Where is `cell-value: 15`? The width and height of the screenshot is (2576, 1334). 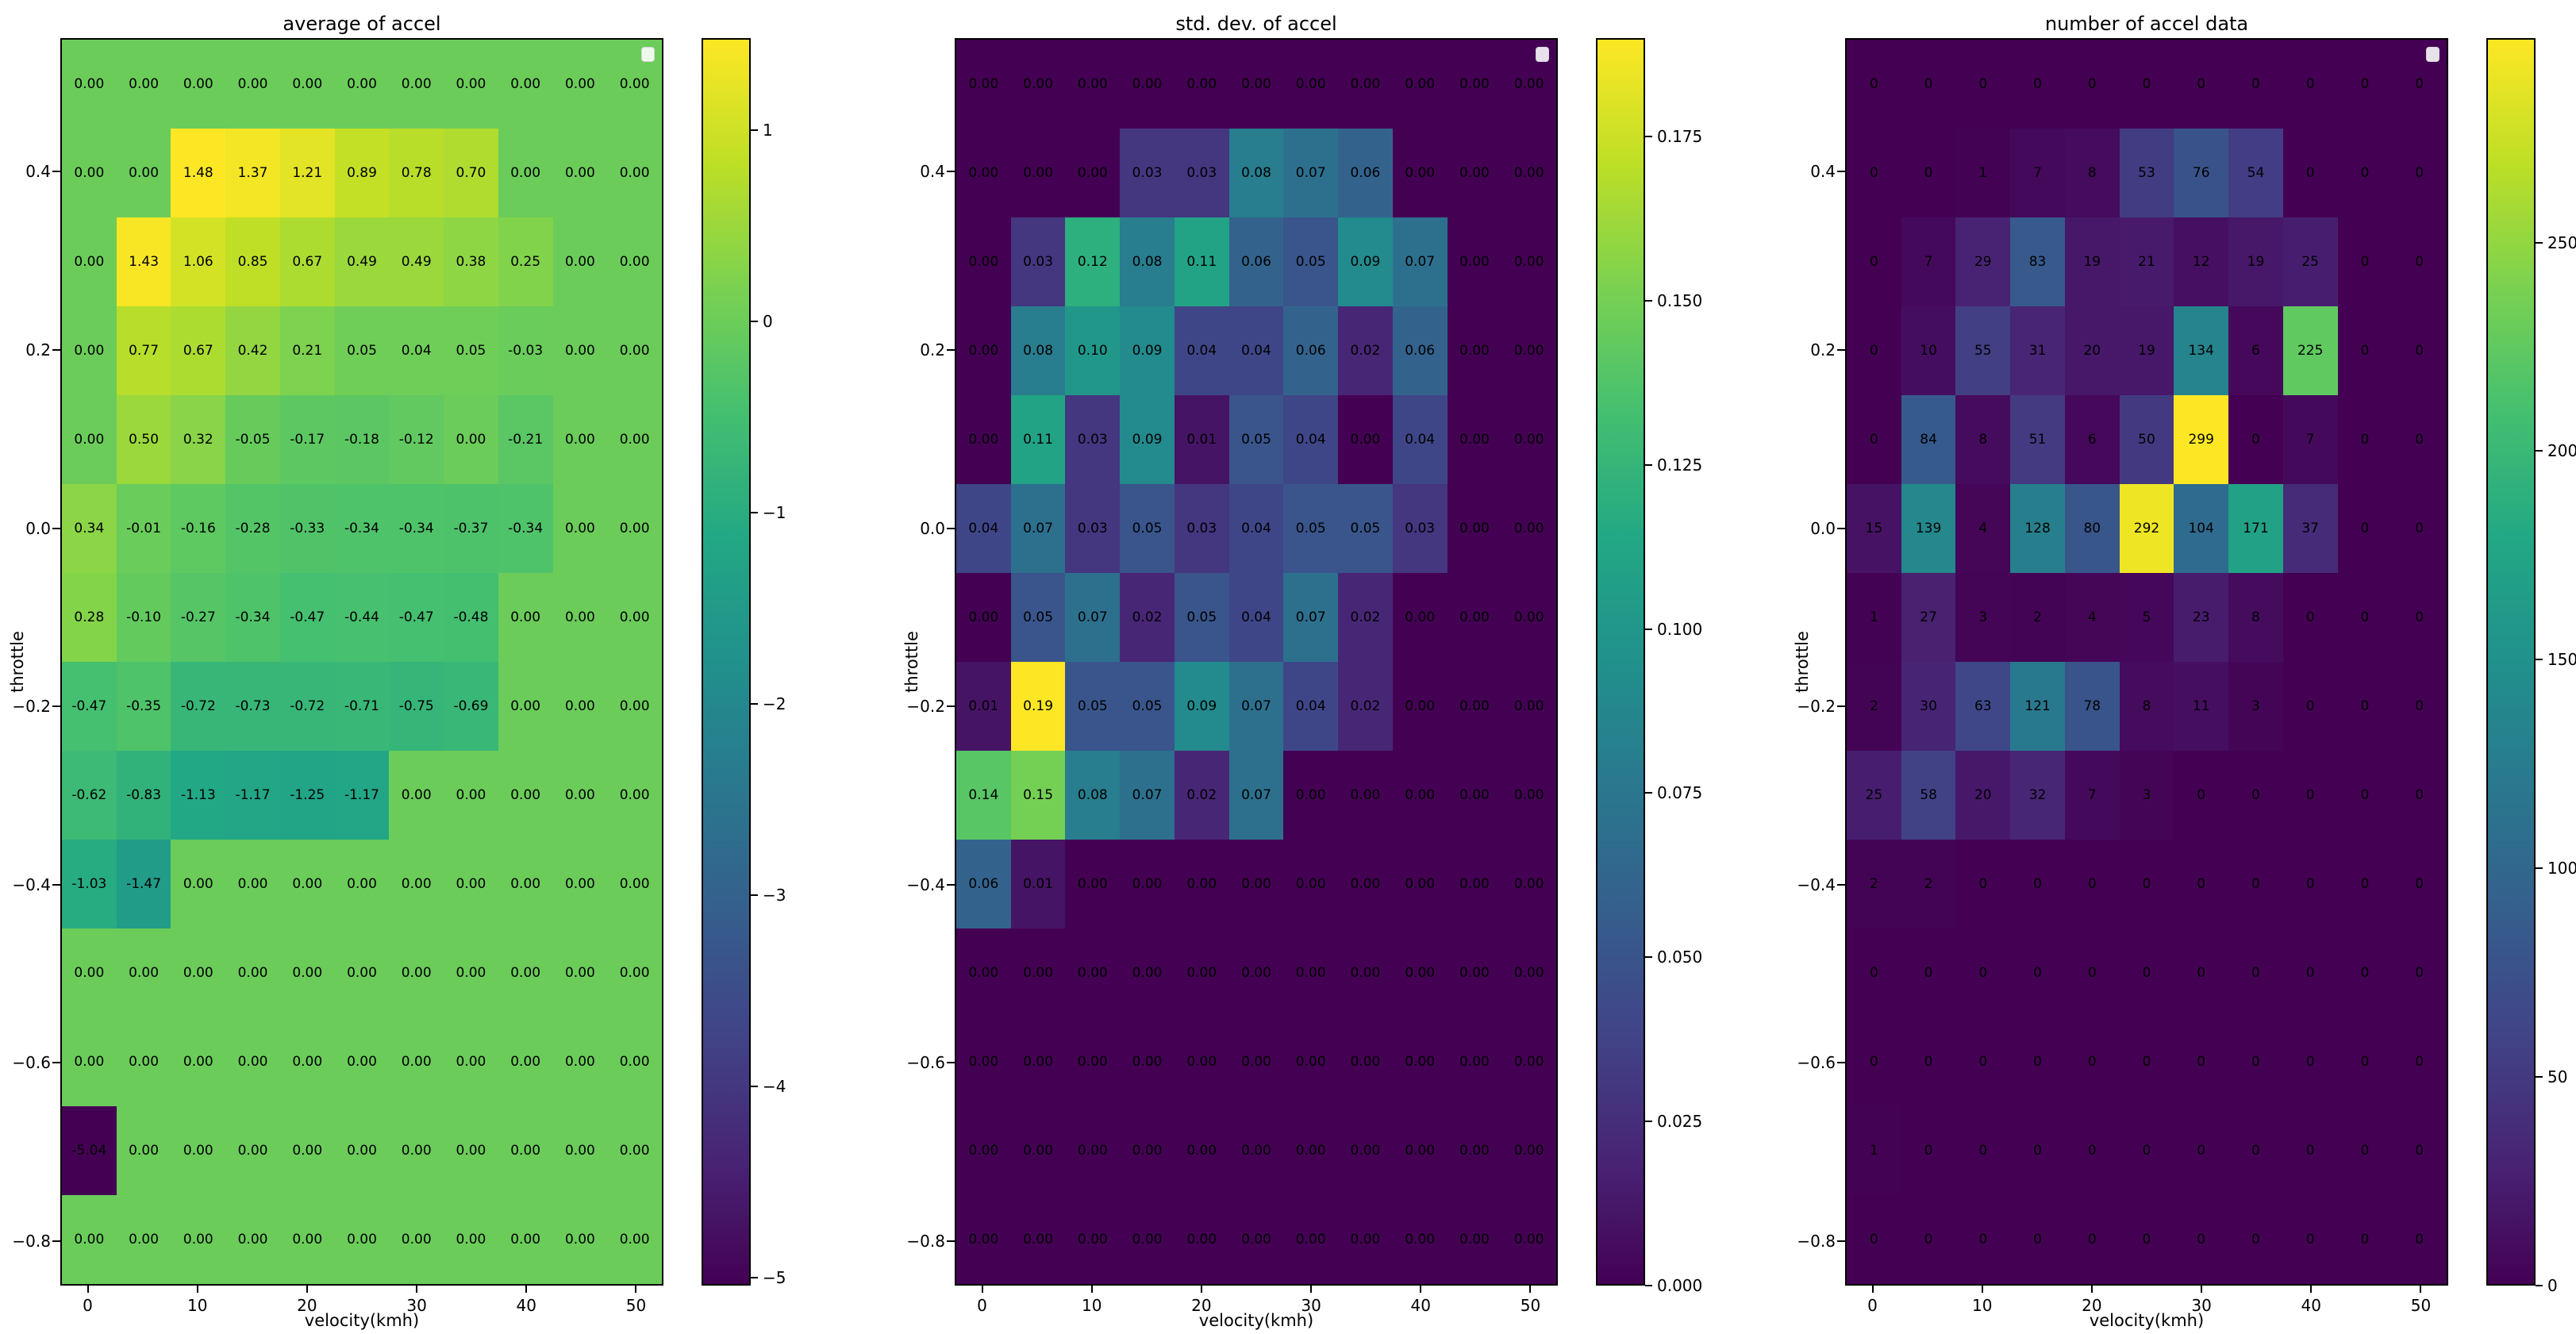
cell-value: 15 is located at coordinates (1874, 528).